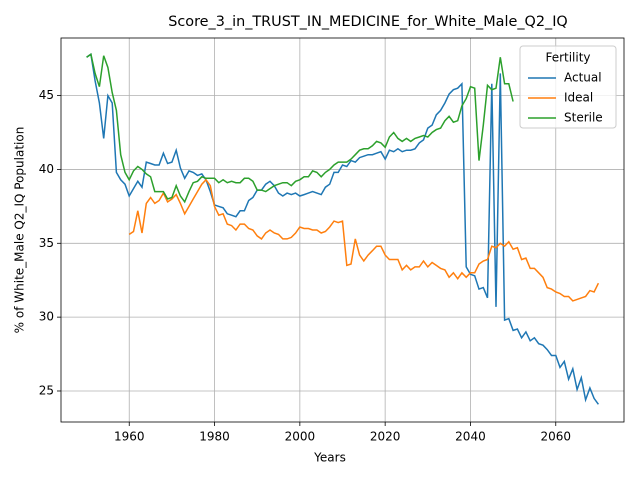  Describe the element at coordinates (470, 437) in the screenshot. I see `x-tick-label: 2040` at that location.